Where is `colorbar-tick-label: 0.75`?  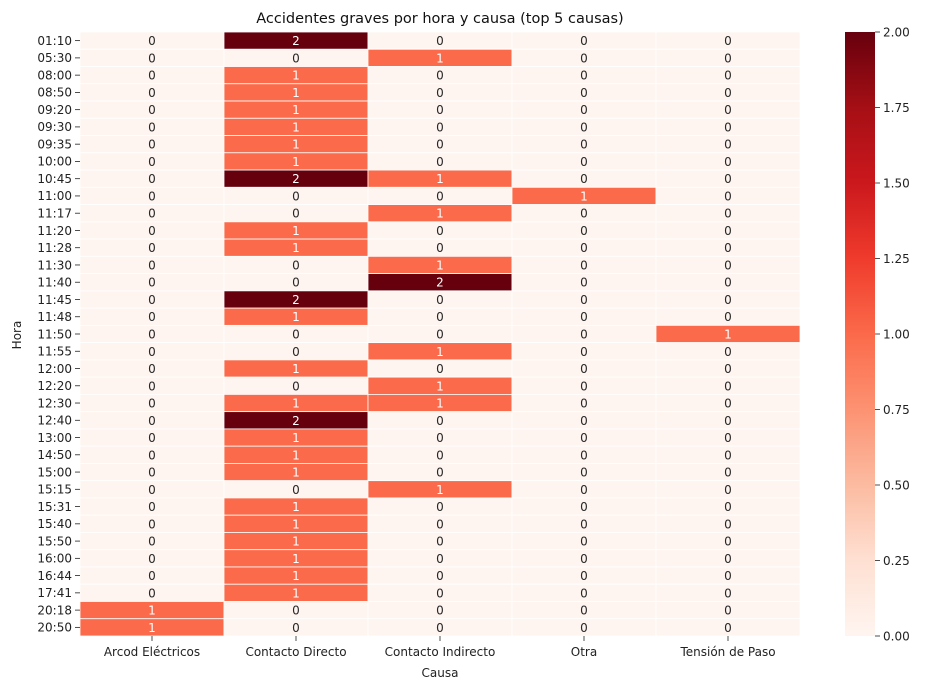 colorbar-tick-label: 0.75 is located at coordinates (896, 410).